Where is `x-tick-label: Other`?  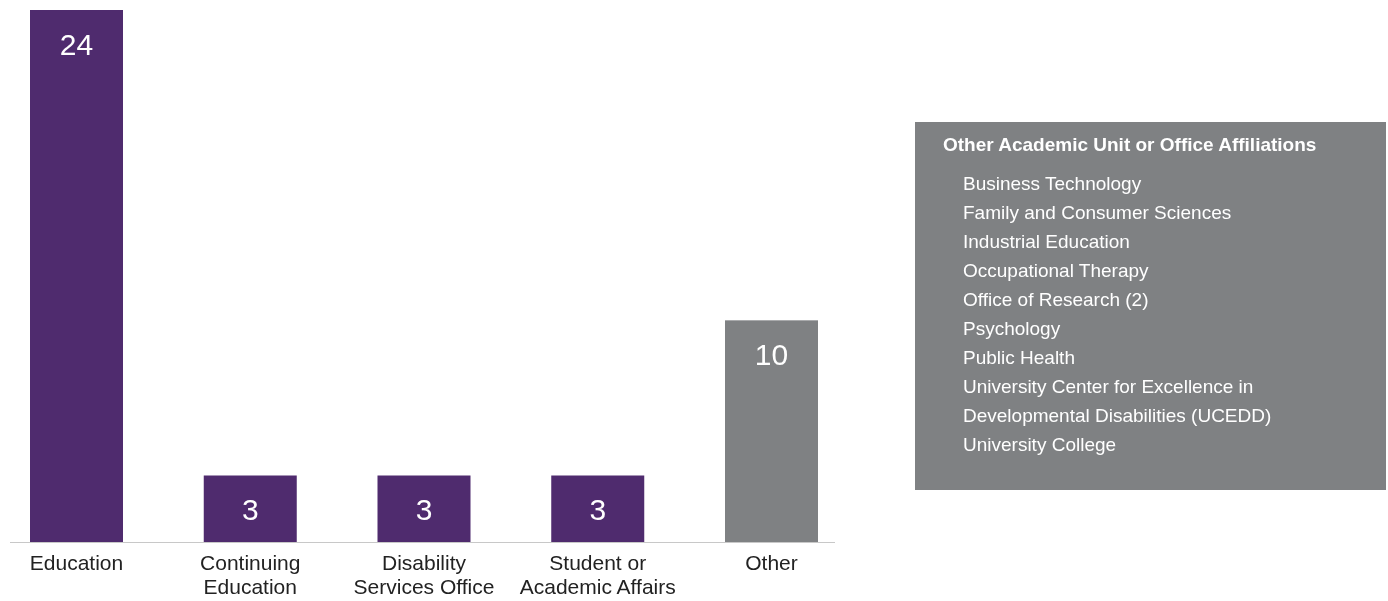
x-tick-label: Other is located at coordinates (771, 562).